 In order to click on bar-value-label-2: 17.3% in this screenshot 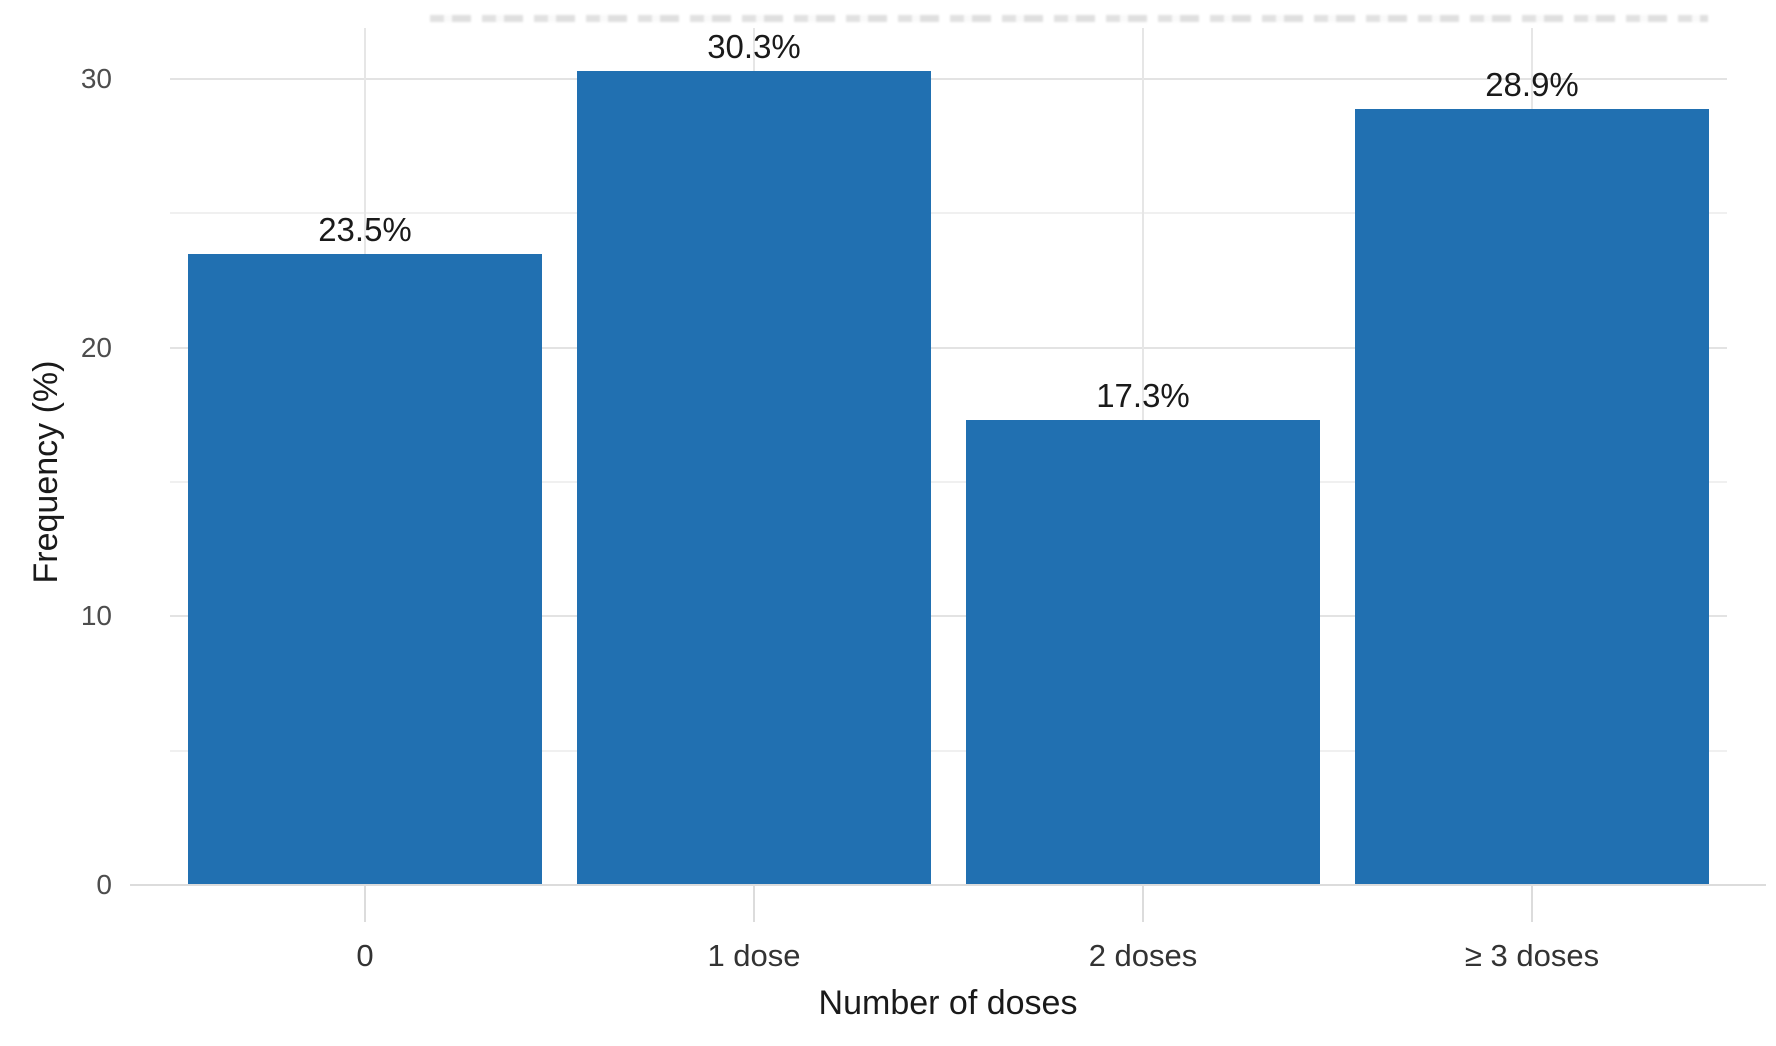, I will do `click(1143, 395)`.